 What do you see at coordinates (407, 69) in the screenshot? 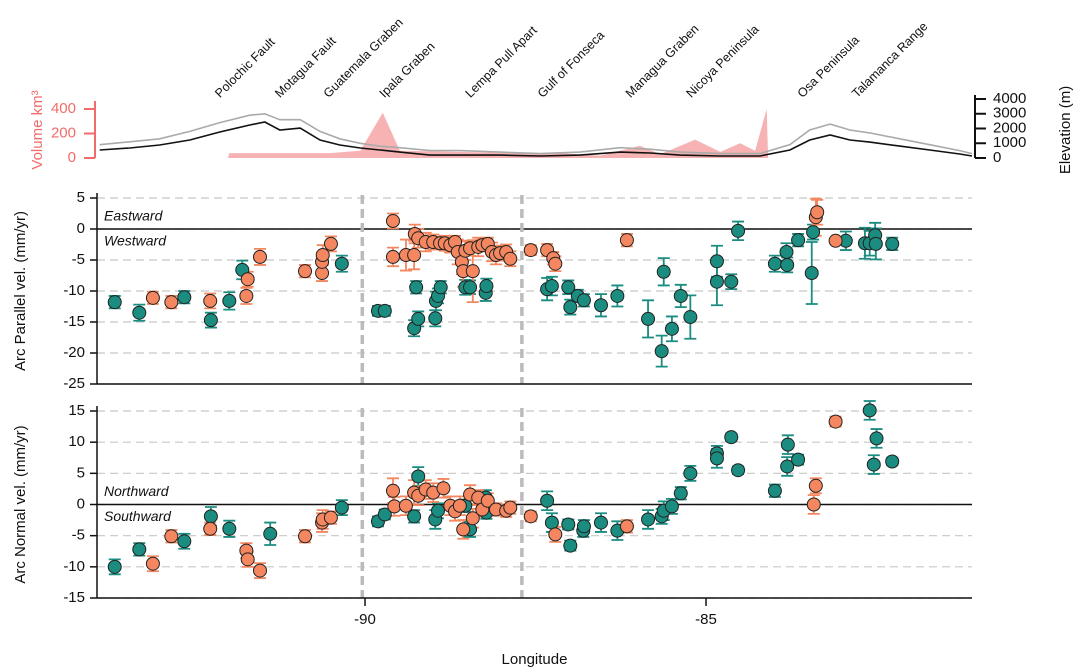
I see `place-label: Ipala Graben` at bounding box center [407, 69].